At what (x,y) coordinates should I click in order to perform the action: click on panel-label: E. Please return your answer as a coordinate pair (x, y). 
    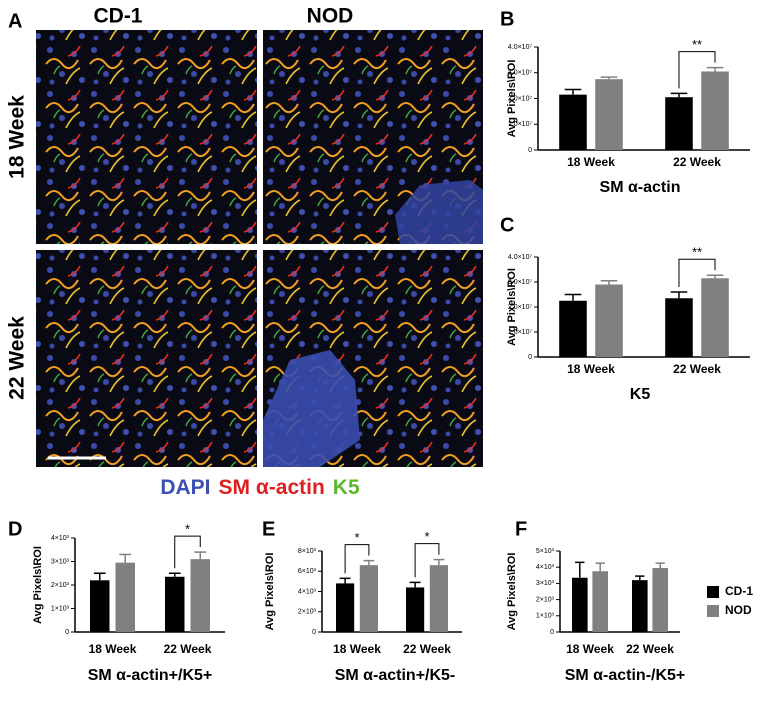
    Looking at the image, I should click on (268, 529).